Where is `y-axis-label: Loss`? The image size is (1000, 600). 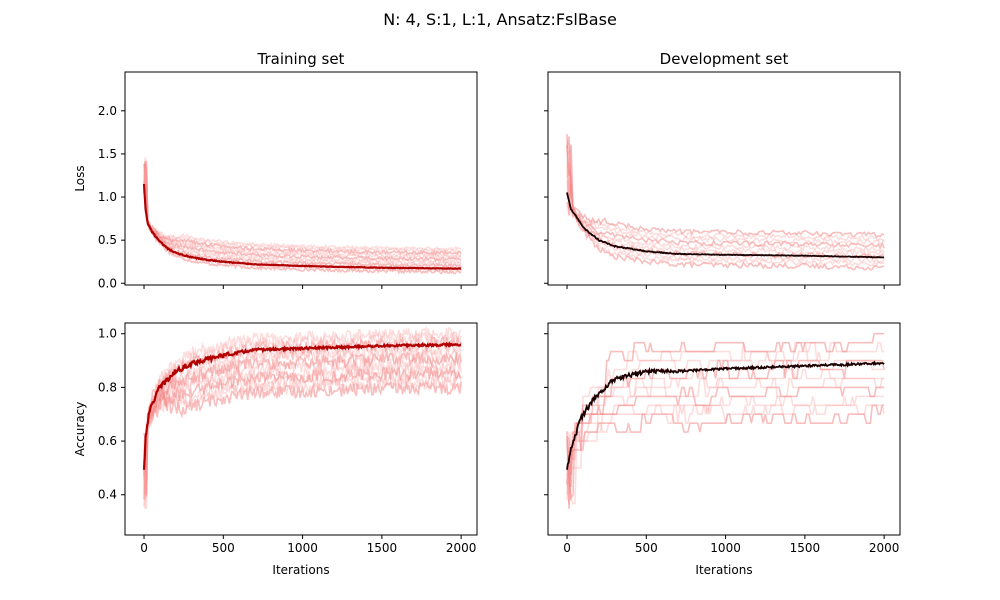 y-axis-label: Loss is located at coordinates (80, 178).